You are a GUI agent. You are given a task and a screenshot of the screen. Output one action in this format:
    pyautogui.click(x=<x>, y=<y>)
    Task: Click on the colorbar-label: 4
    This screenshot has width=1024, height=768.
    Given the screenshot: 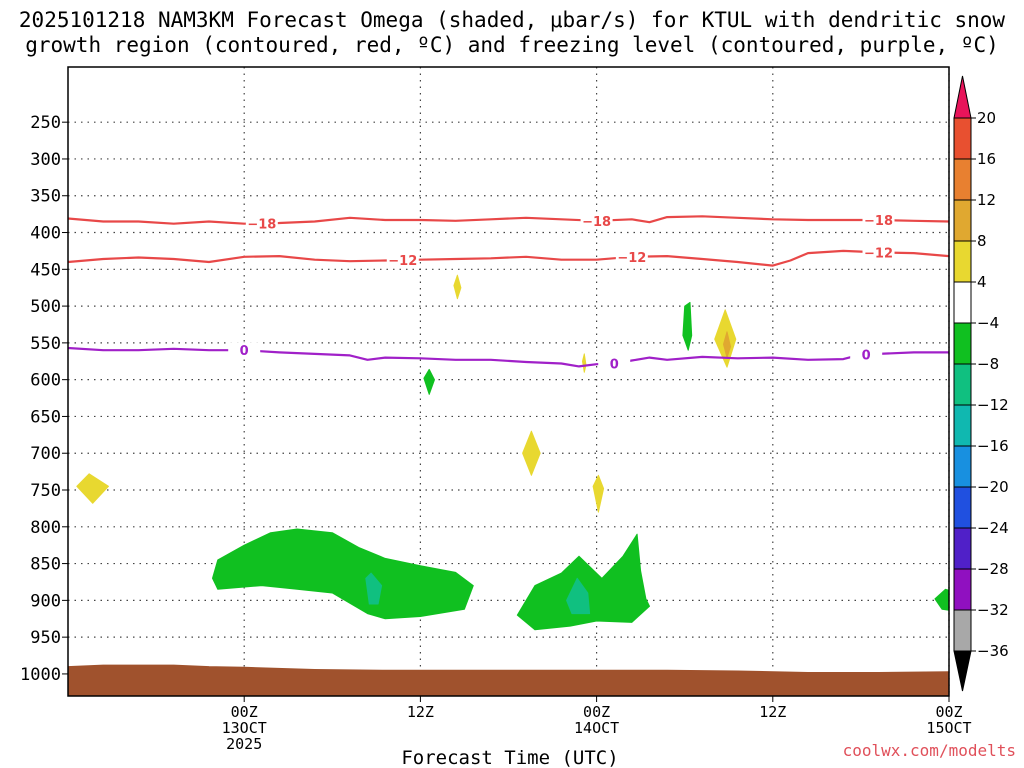 What is the action you would take?
    pyautogui.click(x=982, y=282)
    